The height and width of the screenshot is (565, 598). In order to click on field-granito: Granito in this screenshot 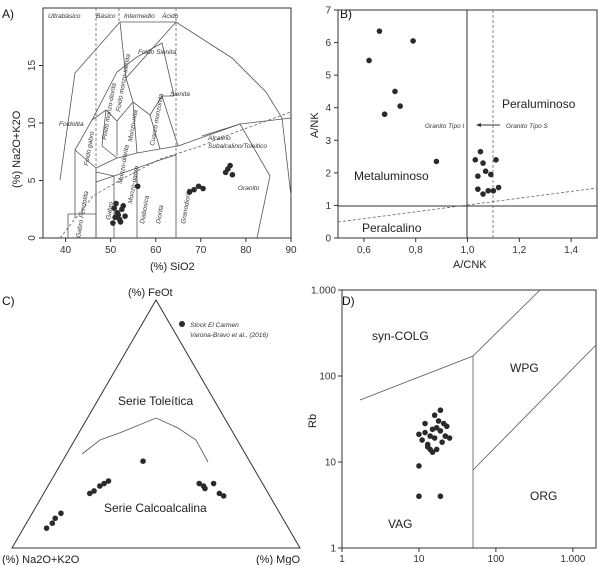, I will do `click(249, 188)`.